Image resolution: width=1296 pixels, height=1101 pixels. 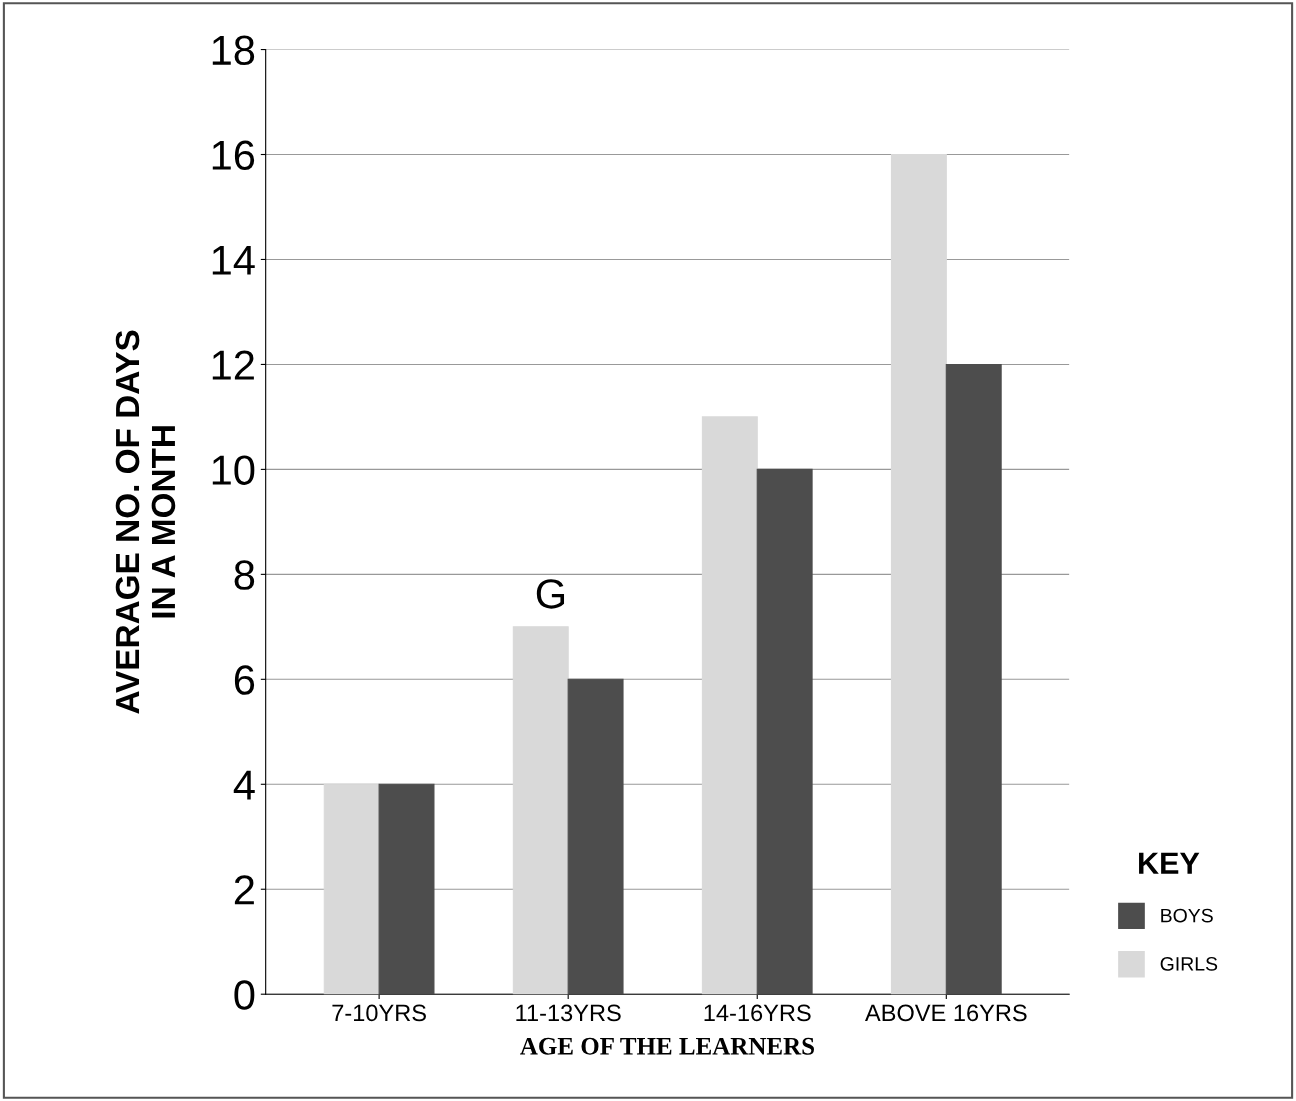 I want to click on y-tick-label: 6, so click(x=244, y=680).